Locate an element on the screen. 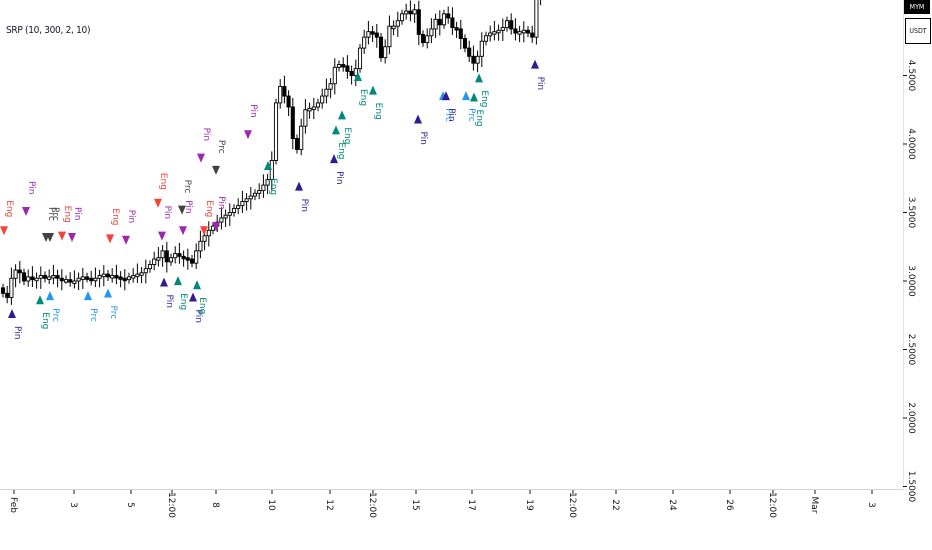  x-tick-label: 22 is located at coordinates (615, 504).